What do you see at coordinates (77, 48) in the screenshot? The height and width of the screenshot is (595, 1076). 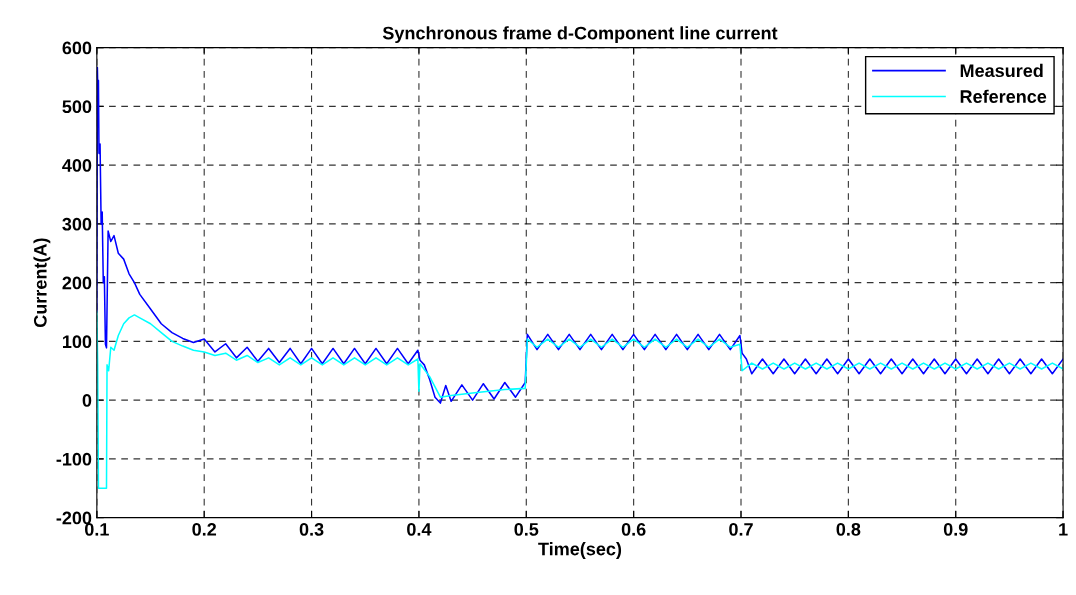 I see `y-tick-label: 600` at bounding box center [77, 48].